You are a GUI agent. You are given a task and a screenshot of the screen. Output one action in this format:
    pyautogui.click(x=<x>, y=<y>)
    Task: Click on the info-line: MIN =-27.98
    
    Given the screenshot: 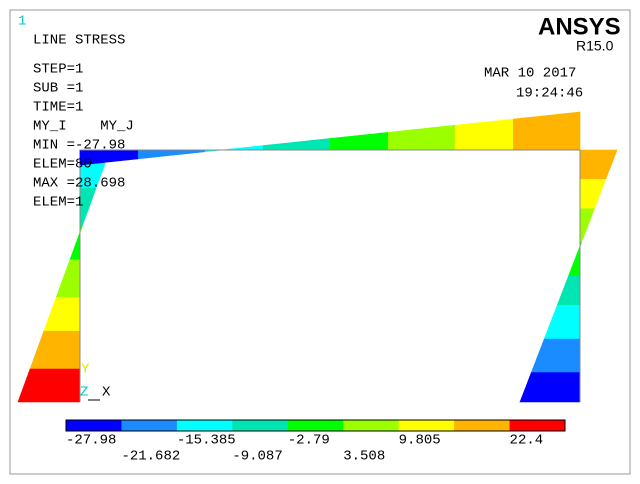 What is the action you would take?
    pyautogui.click(x=79, y=146)
    